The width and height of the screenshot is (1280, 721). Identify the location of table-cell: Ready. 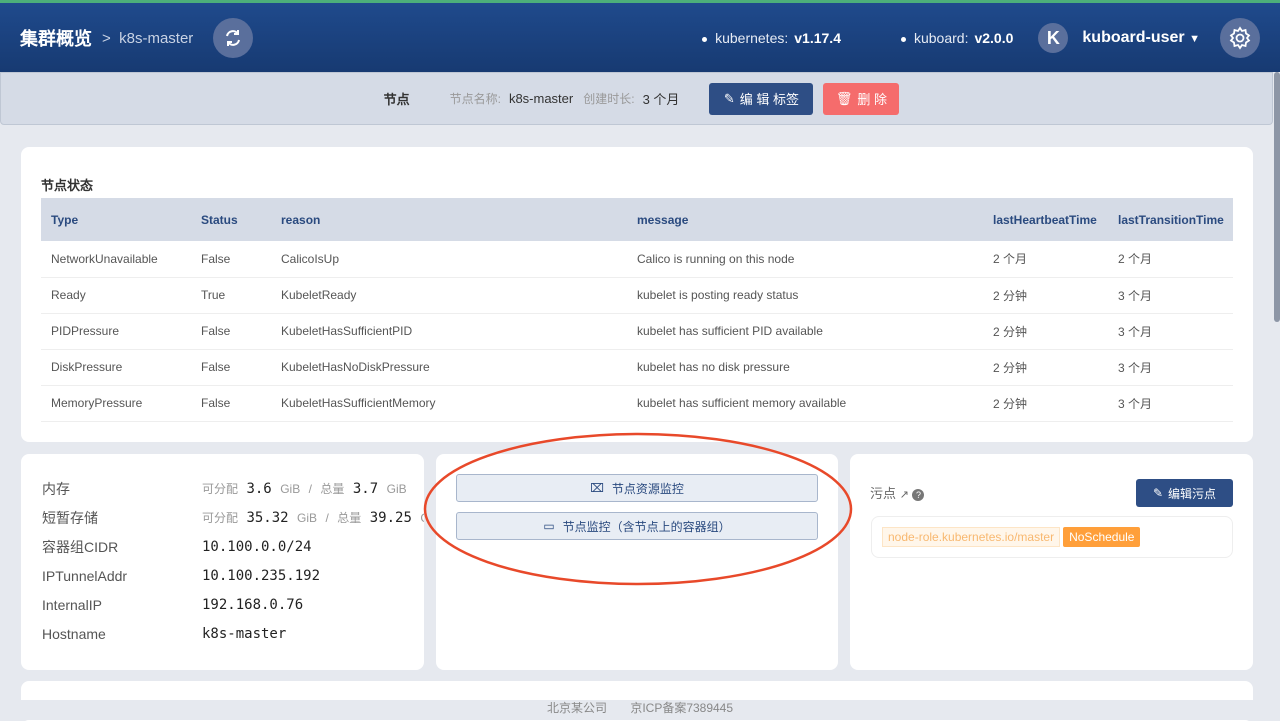
(116, 295).